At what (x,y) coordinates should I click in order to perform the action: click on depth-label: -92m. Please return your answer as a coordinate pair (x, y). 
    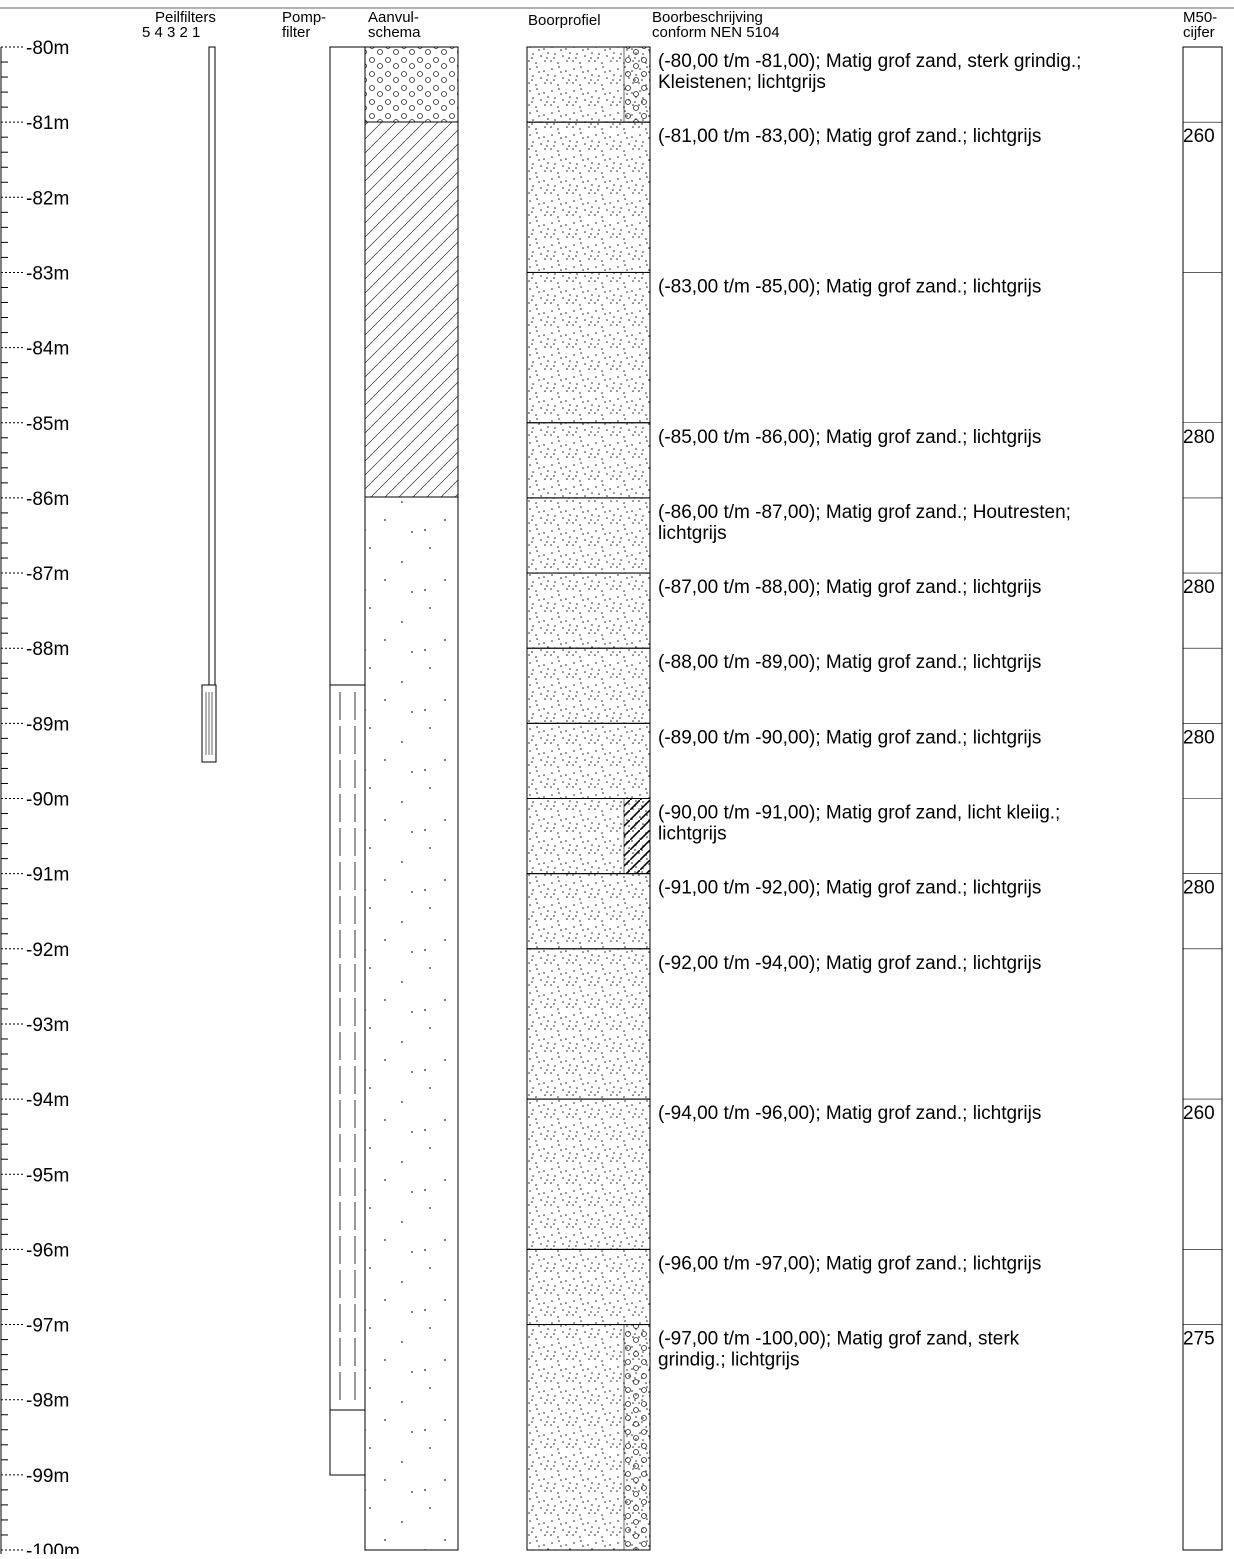
    Looking at the image, I should click on (47, 950).